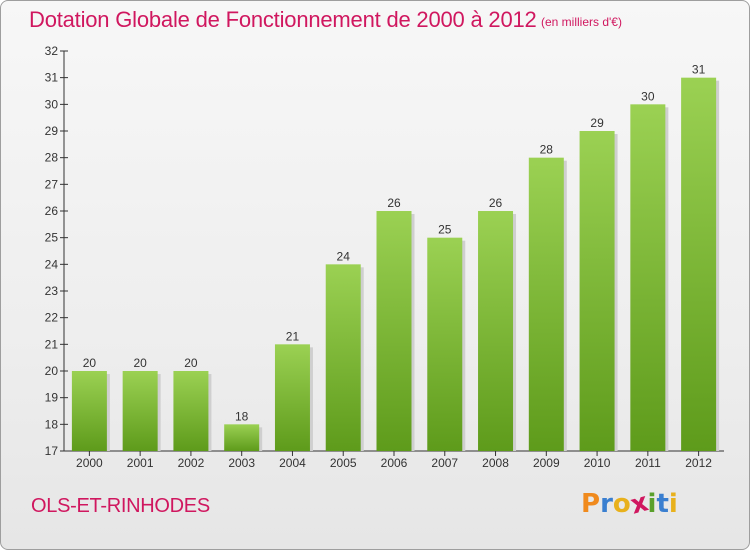  Describe the element at coordinates (140, 463) in the screenshot. I see `x-tick-label: 2001` at that location.